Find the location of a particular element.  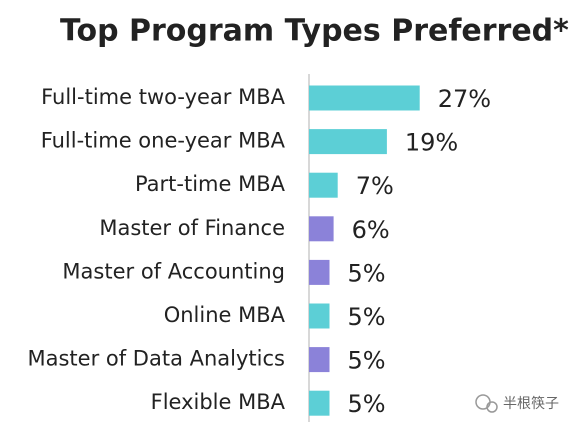

category-label: Master of Finance is located at coordinates (192, 228).